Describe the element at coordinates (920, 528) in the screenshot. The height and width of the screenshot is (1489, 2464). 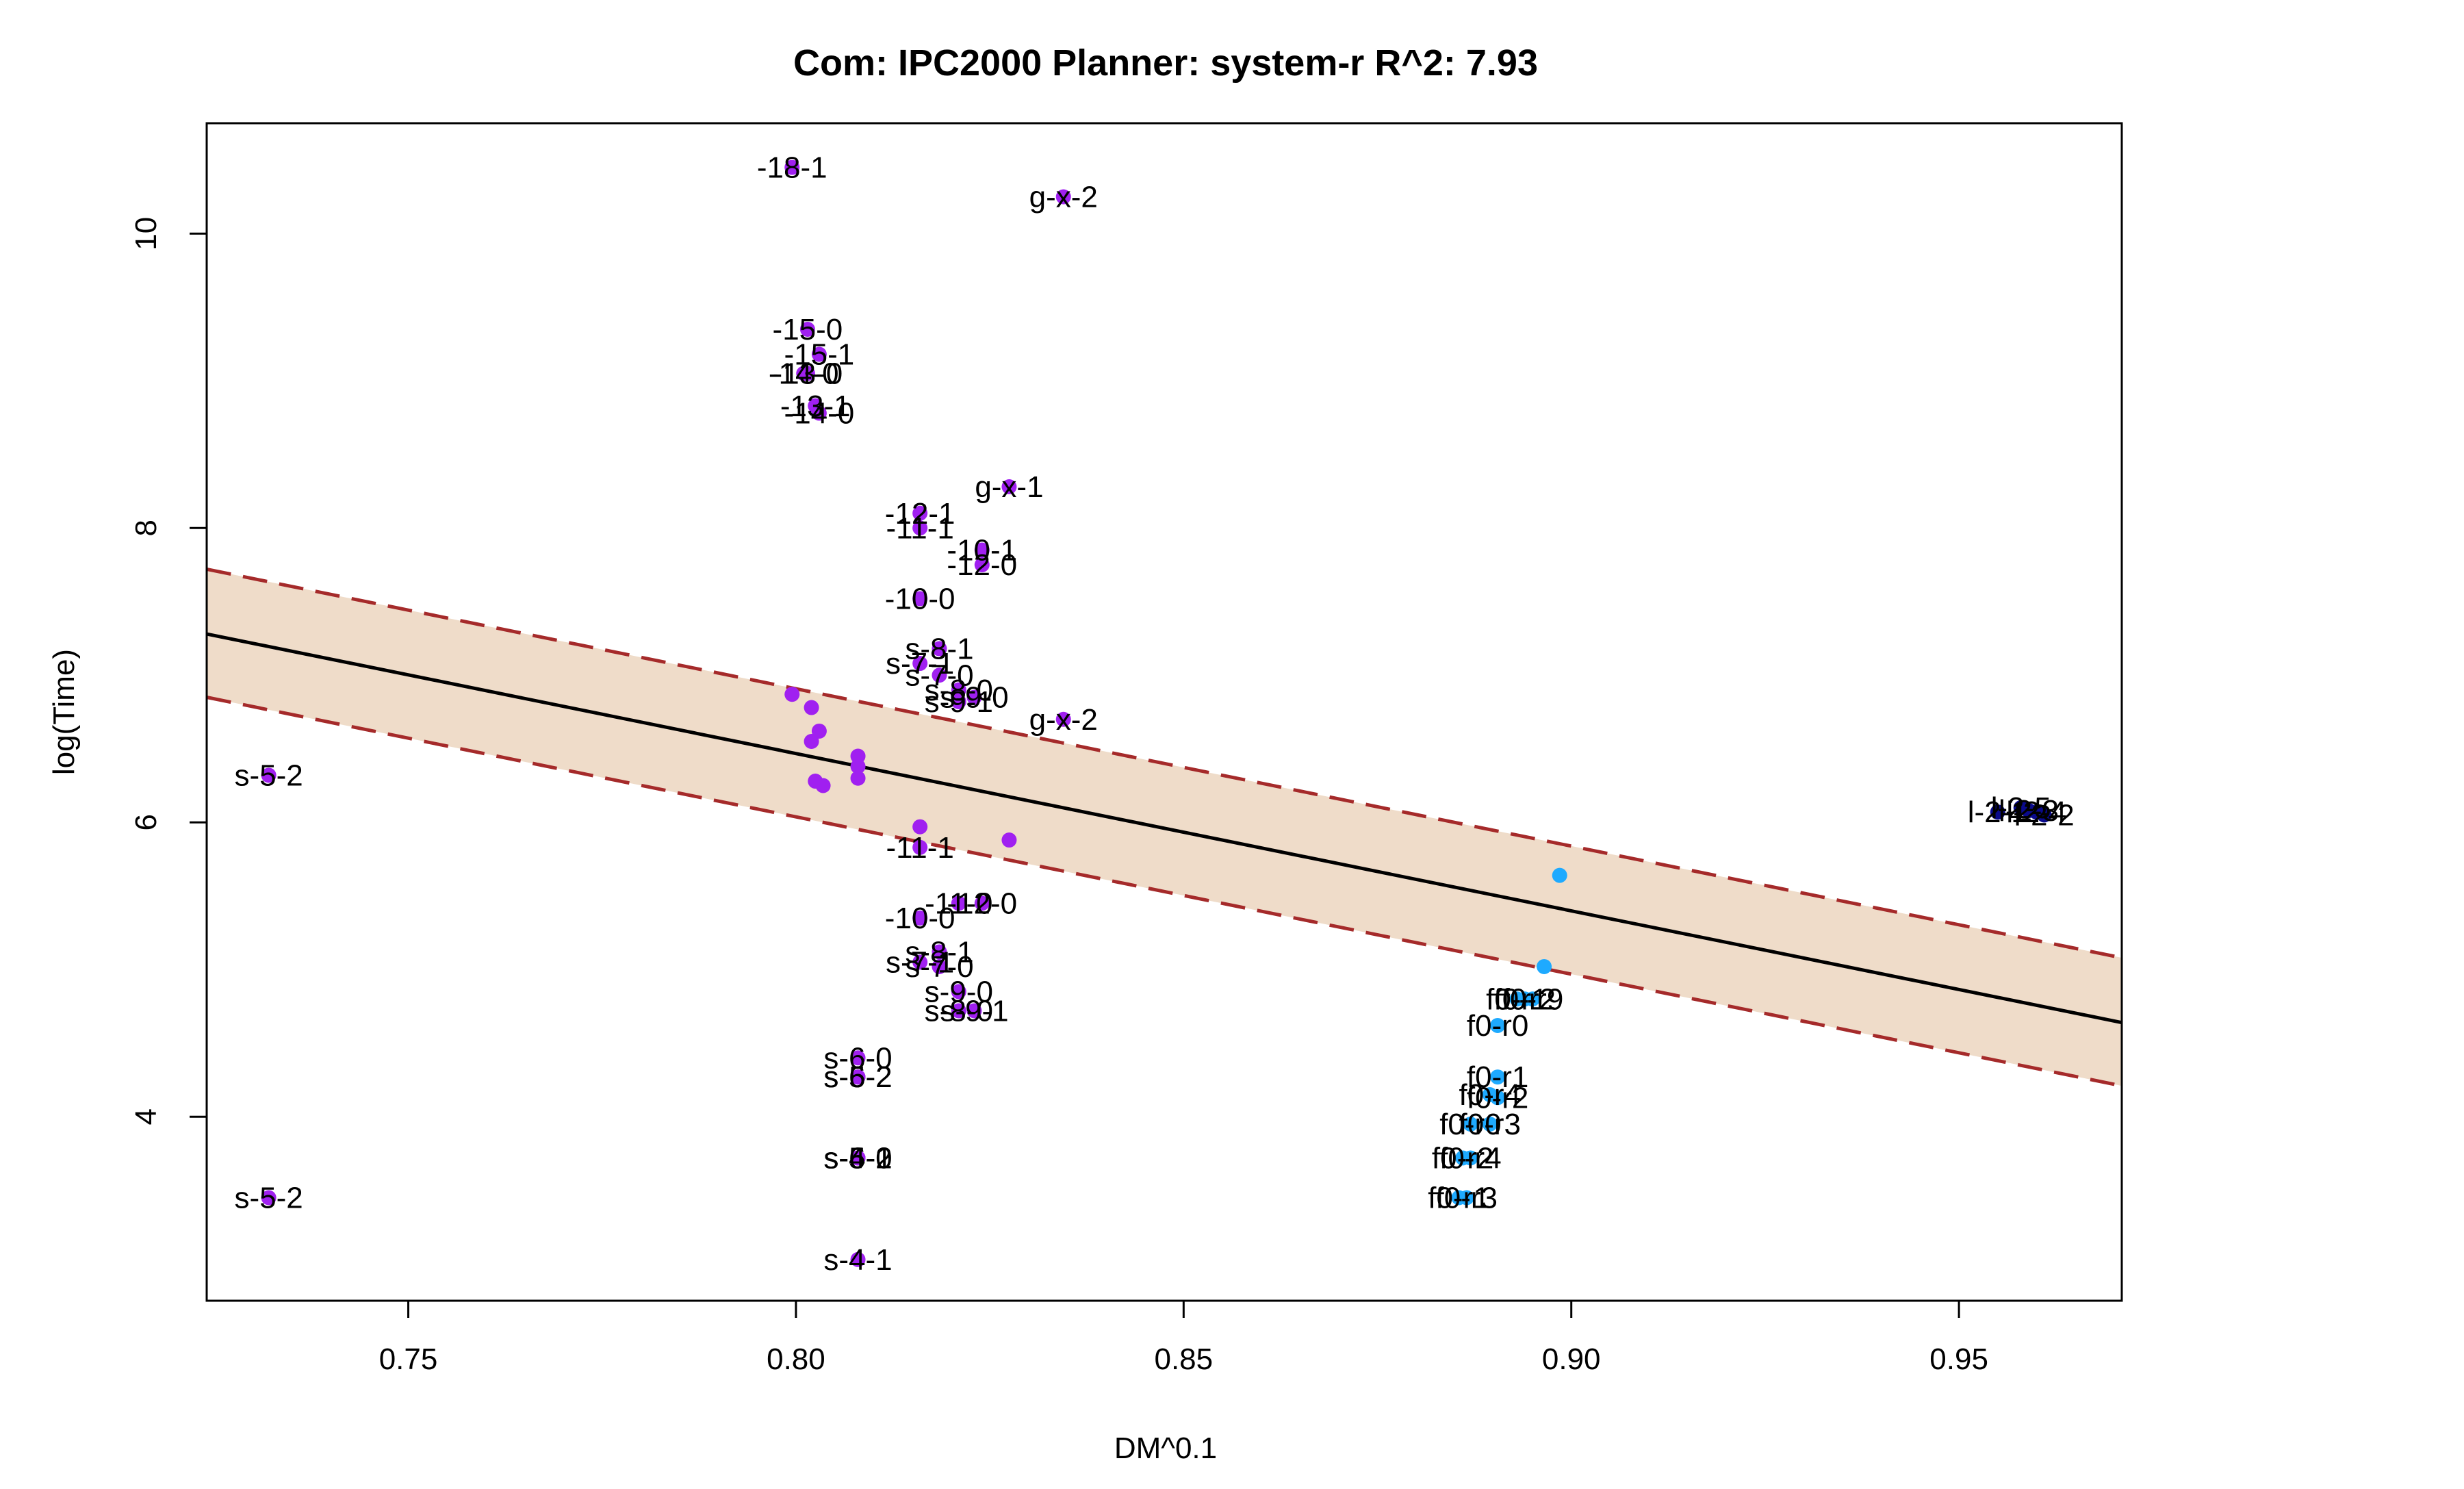
I see `point-label: -11-1` at that location.